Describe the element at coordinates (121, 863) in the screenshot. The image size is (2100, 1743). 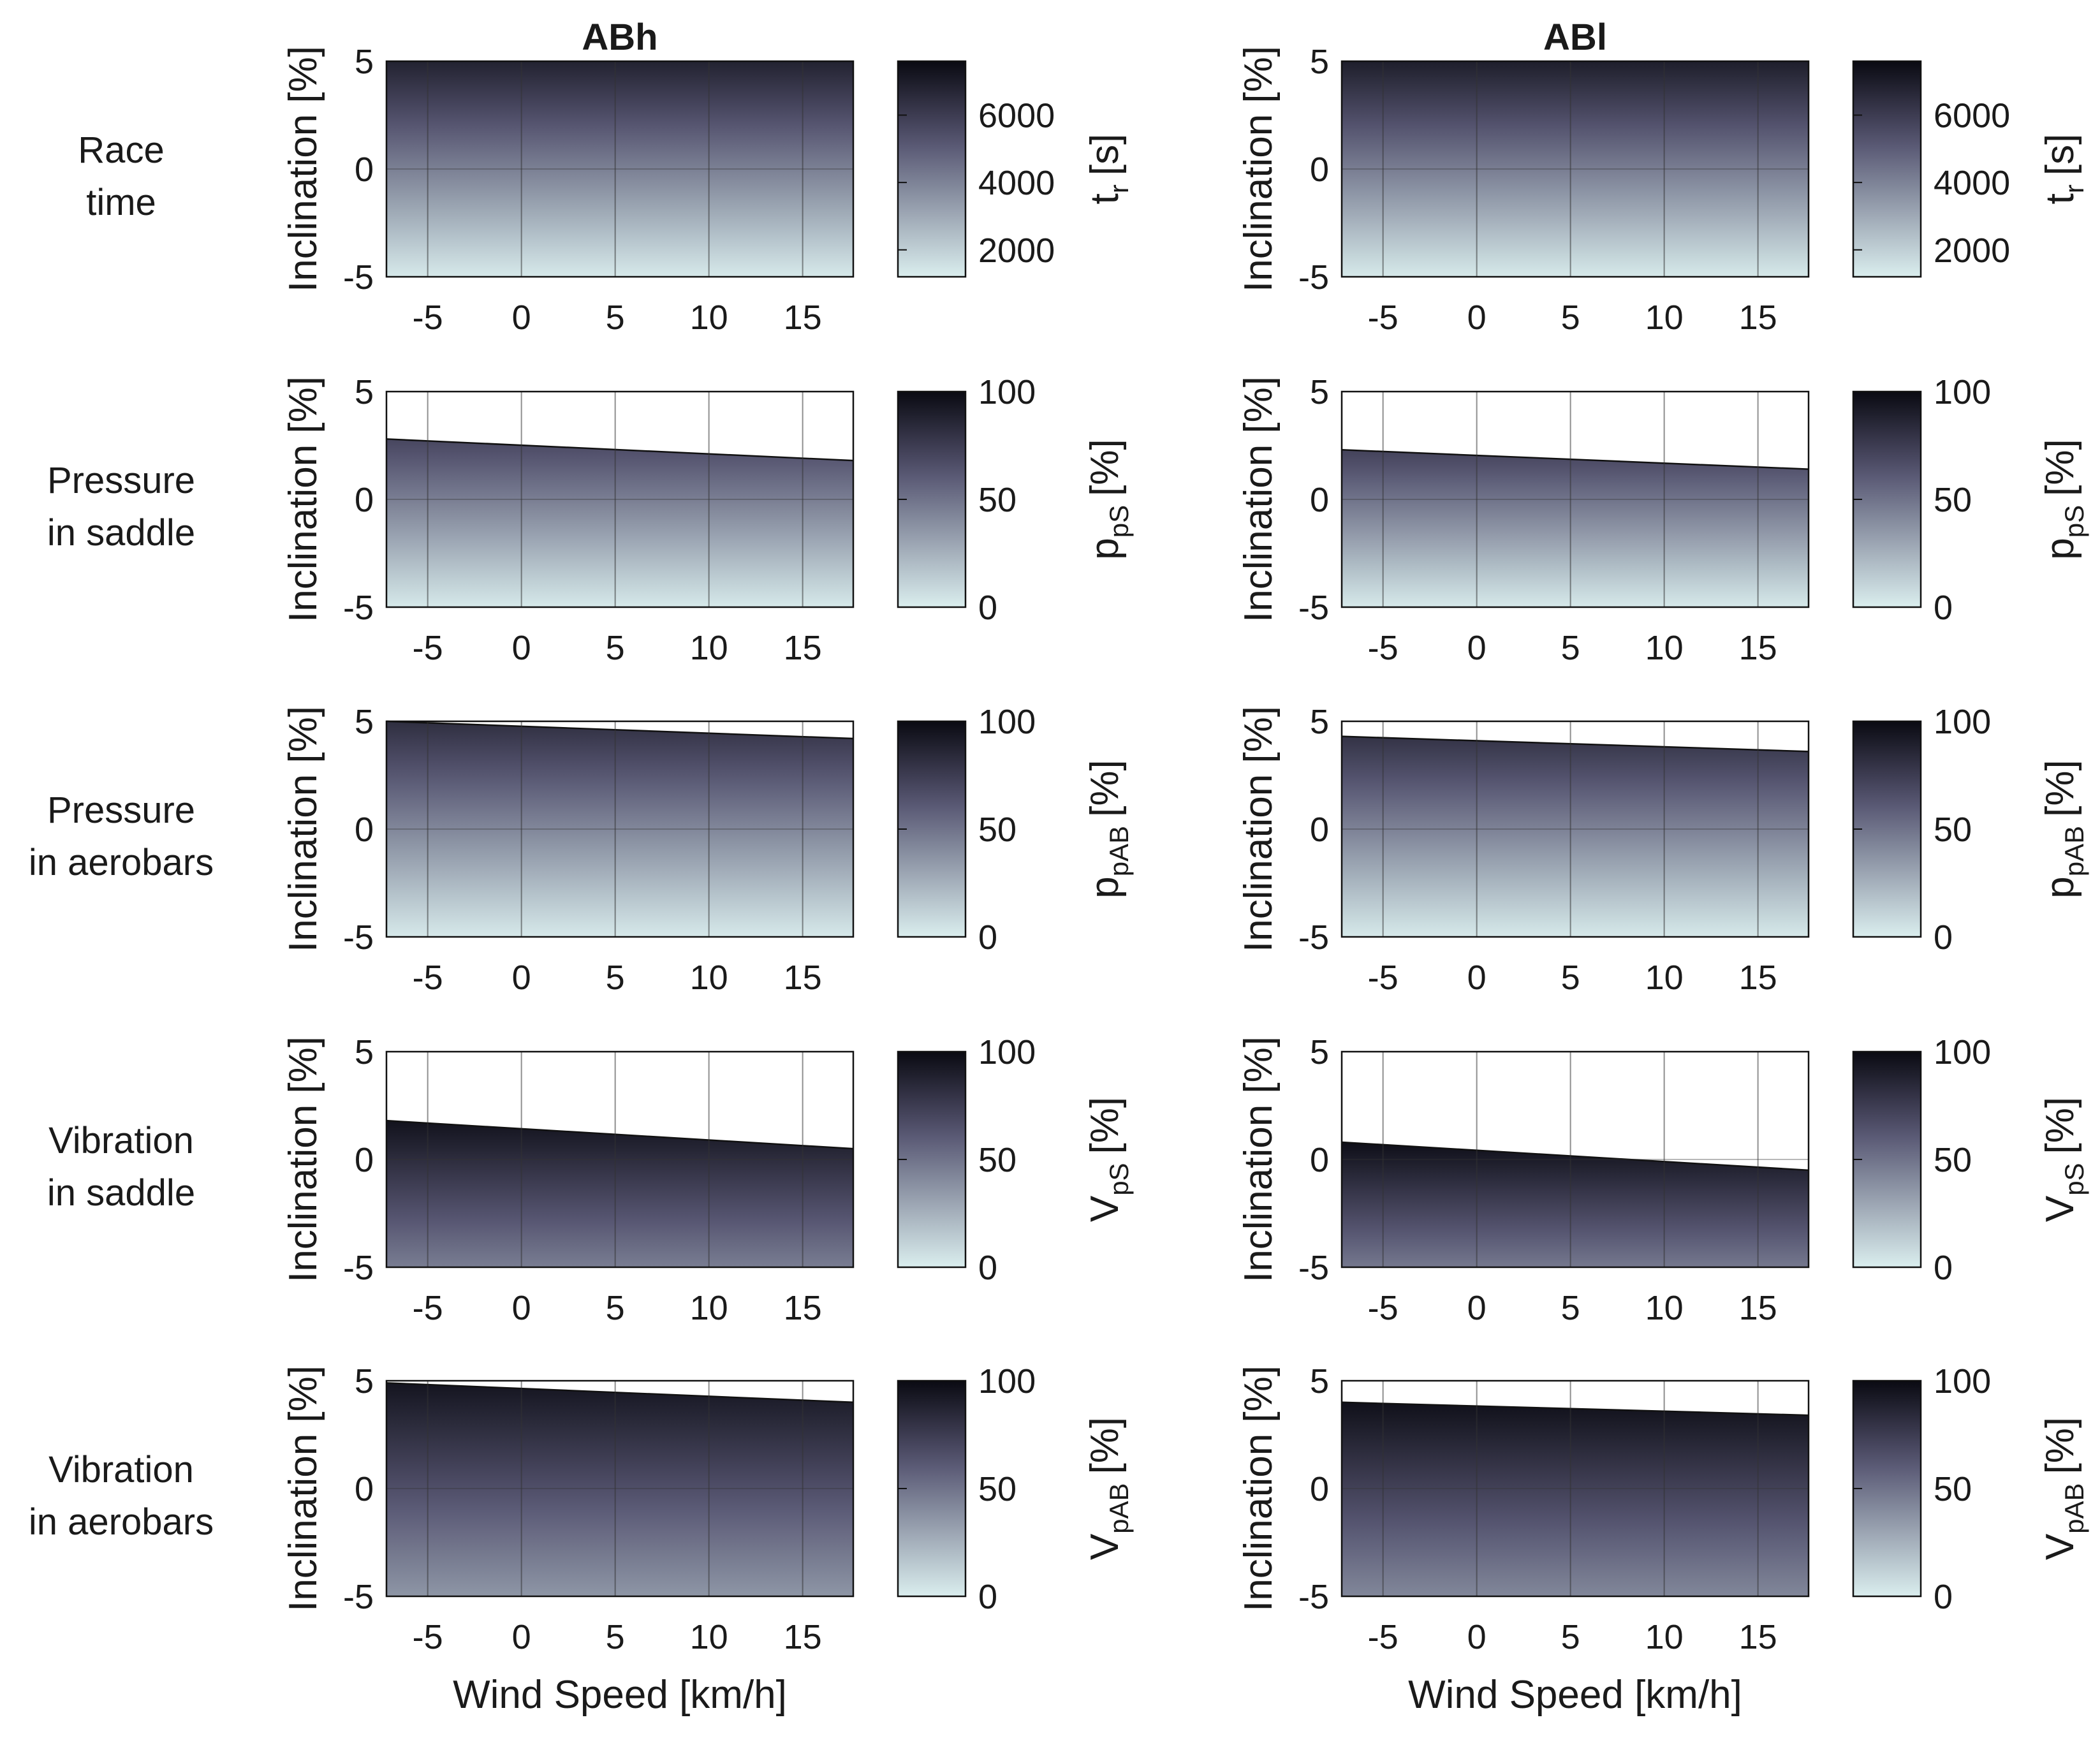
I see `row-label-line: in aerobars` at that location.